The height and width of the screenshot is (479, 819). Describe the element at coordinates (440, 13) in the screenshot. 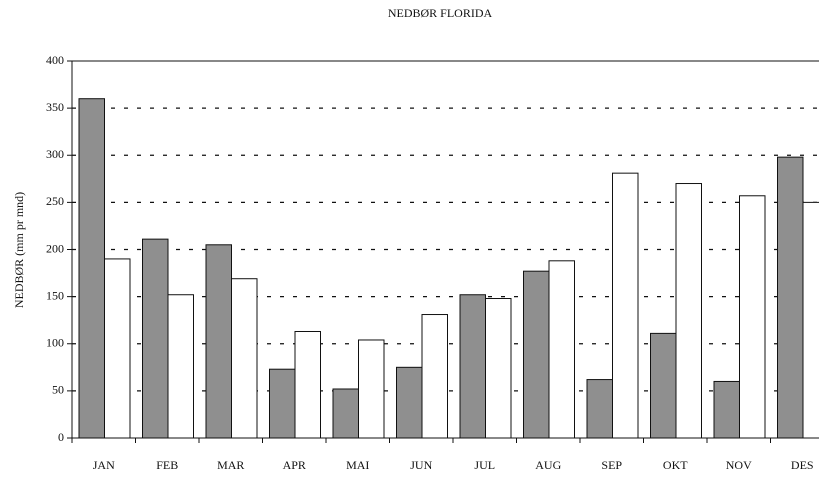

I see `chart-title: NEDBØR FLORIDA` at that location.